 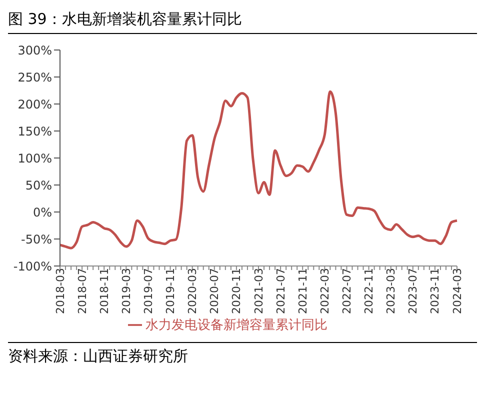 I want to click on x-tick-label: 2019-07, so click(x=149, y=291).